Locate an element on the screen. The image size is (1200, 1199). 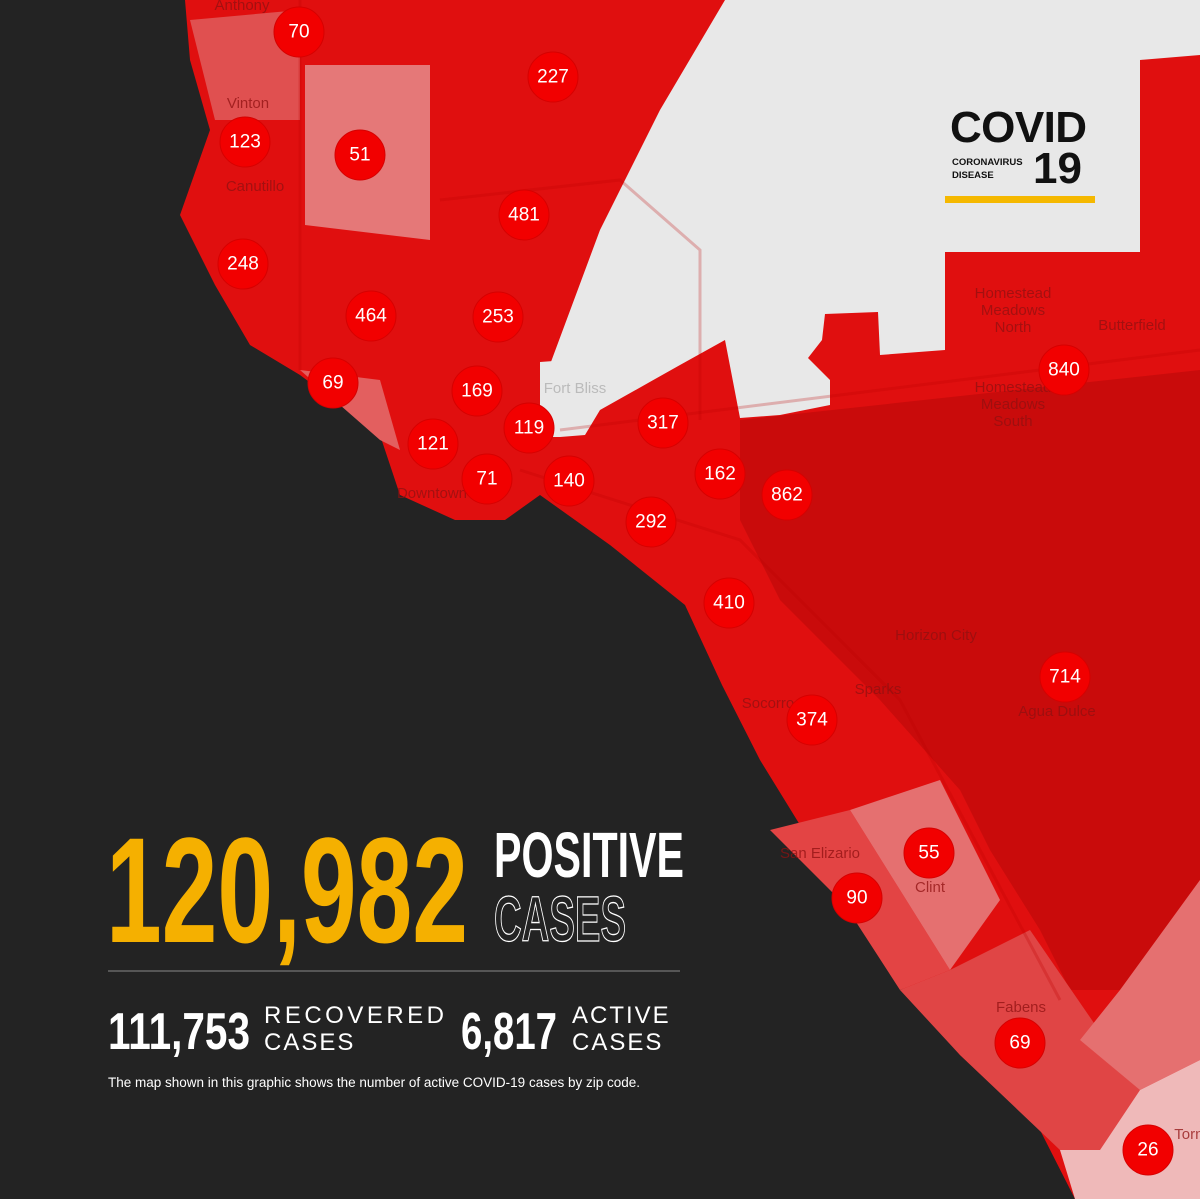
zip-count: 26 is located at coordinates (1147, 1150).